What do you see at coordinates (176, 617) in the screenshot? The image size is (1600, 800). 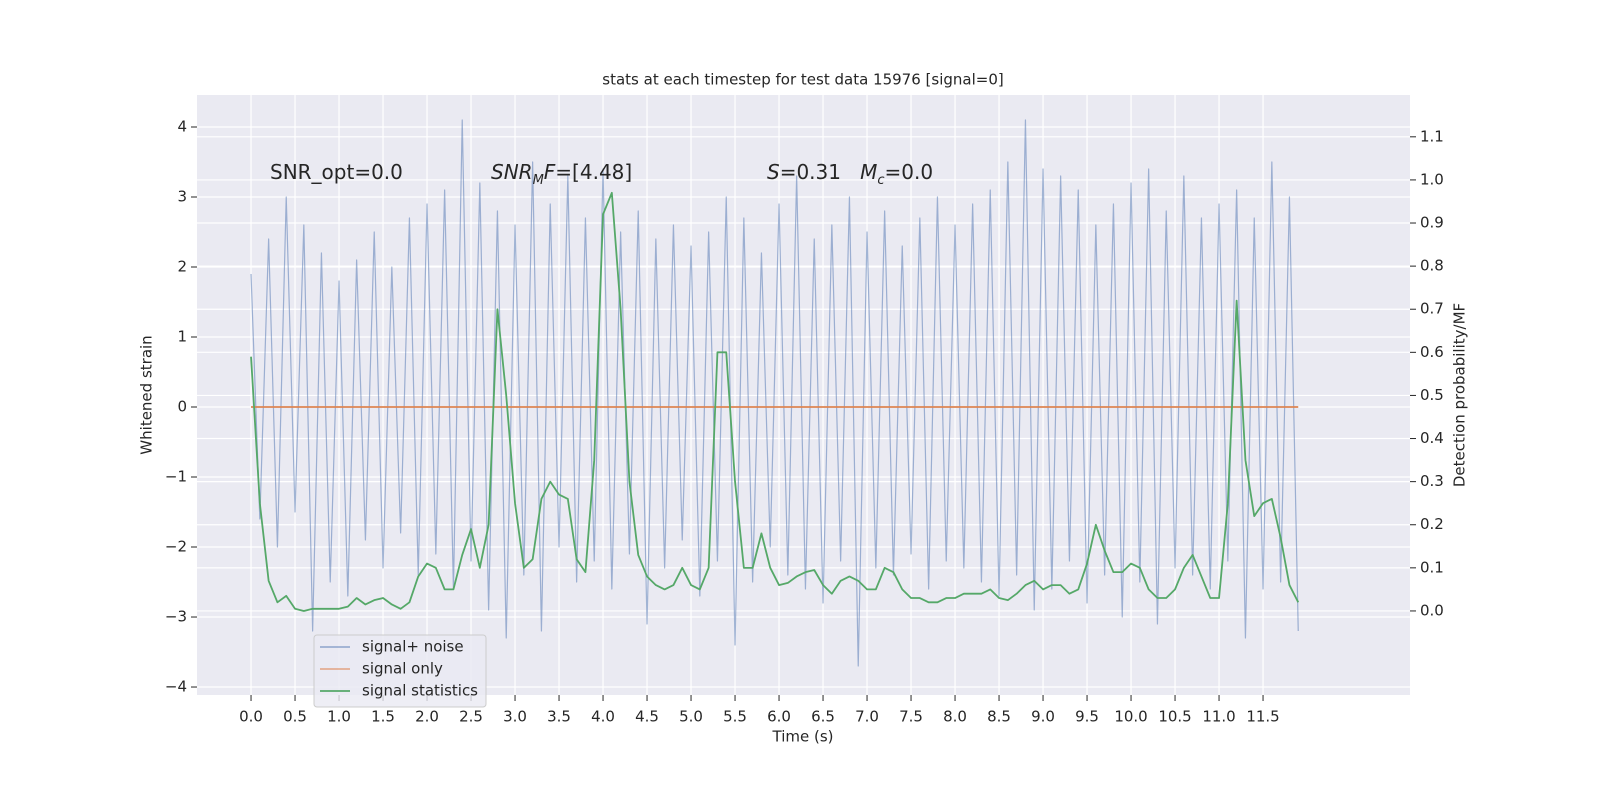 I see `y-tick-label: −3` at bounding box center [176, 617].